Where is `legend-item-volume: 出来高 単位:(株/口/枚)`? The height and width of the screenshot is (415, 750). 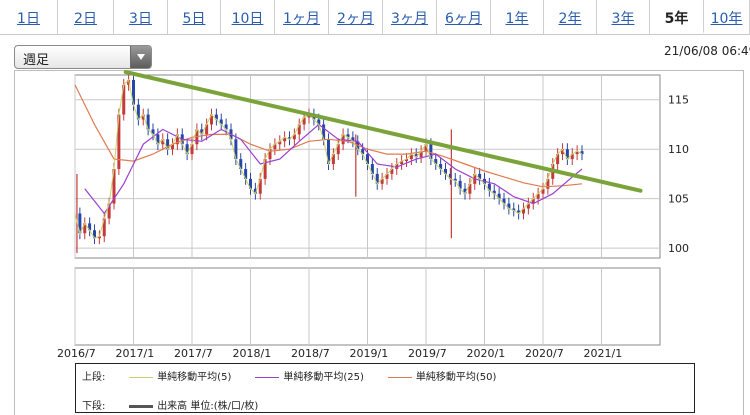 legend-item-volume: 出来高 単位:(株/口/枚) is located at coordinates (193, 404).